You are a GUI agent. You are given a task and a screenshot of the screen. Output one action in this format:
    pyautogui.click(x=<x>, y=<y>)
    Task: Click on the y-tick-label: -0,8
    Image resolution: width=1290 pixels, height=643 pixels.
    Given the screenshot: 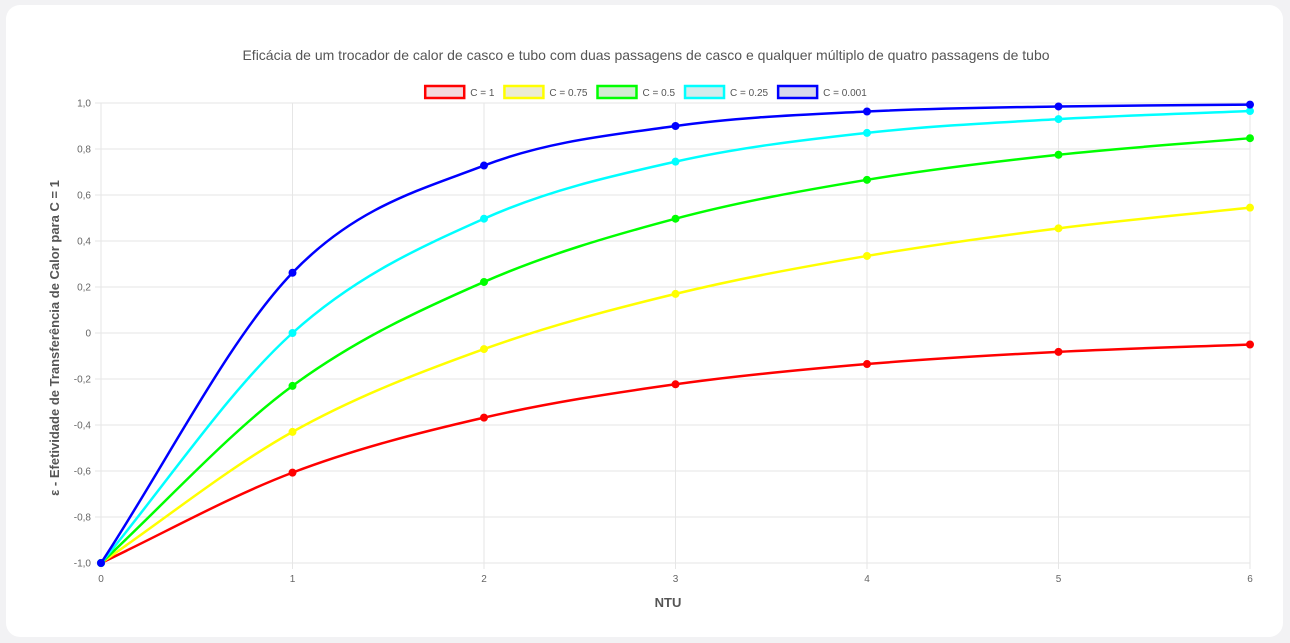 What is the action you would take?
    pyautogui.click(x=83, y=518)
    